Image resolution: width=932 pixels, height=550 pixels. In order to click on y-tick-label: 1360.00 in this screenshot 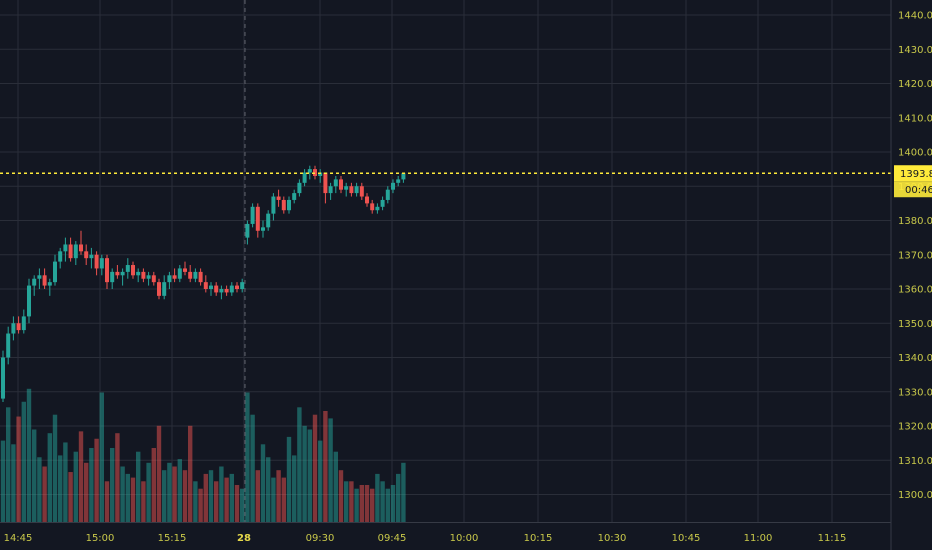, I will do `click(915, 290)`.